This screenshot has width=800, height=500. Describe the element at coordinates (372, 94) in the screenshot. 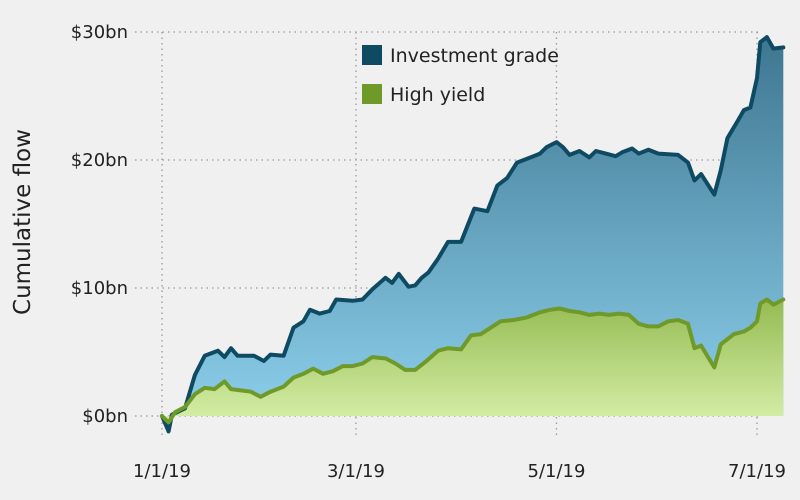

I see `legend-swatch-high-yield` at that location.